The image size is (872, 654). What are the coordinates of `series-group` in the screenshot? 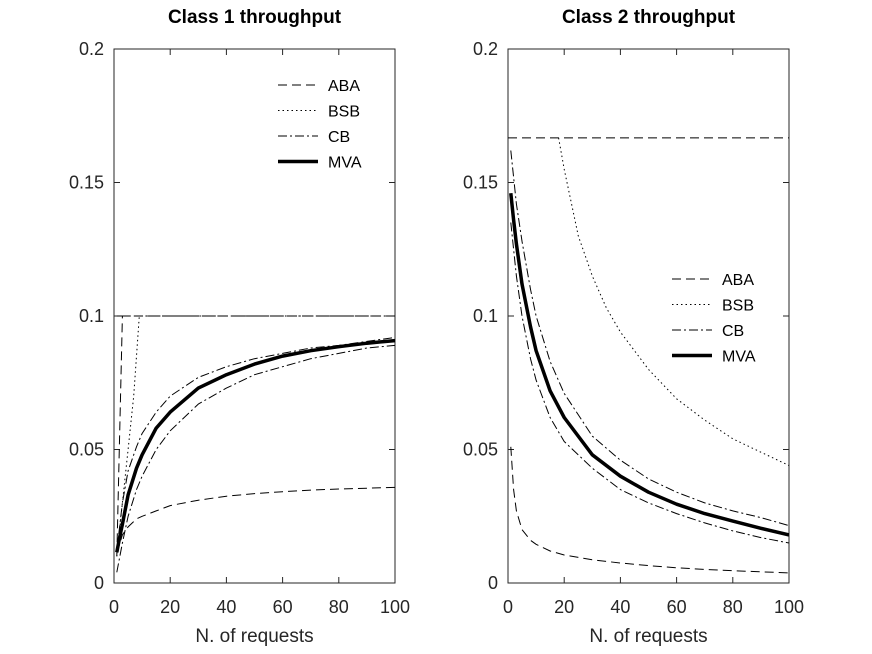 It's located at (255, 444).